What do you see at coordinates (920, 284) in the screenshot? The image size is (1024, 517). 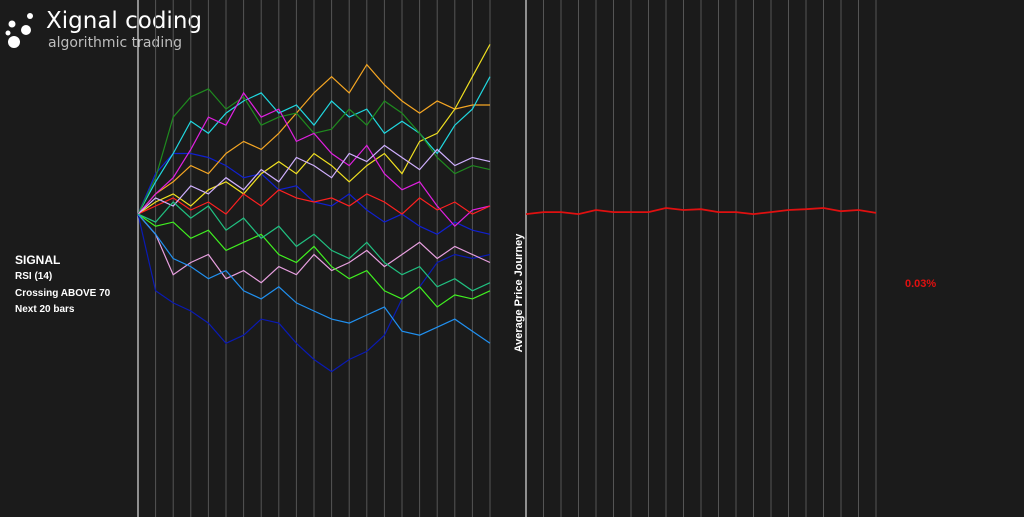 I see `value-label: 0.03%` at bounding box center [920, 284].